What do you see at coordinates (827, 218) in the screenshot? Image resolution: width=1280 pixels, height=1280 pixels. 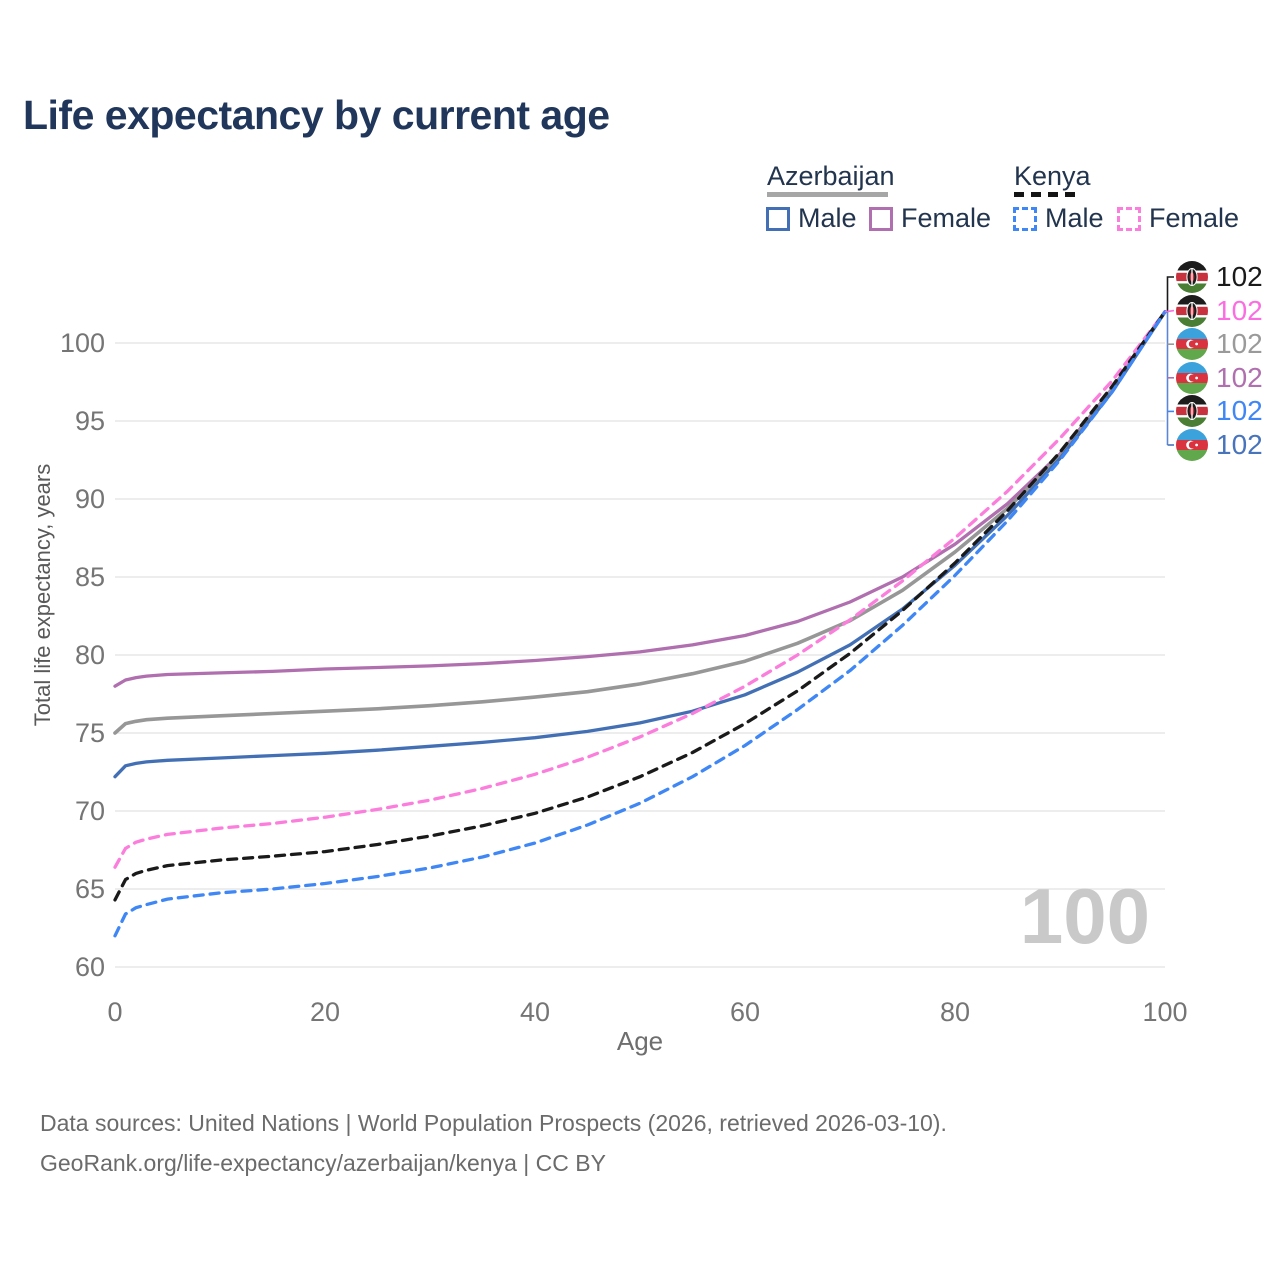 I see `legend-label-azerbaijan-male: Male` at bounding box center [827, 218].